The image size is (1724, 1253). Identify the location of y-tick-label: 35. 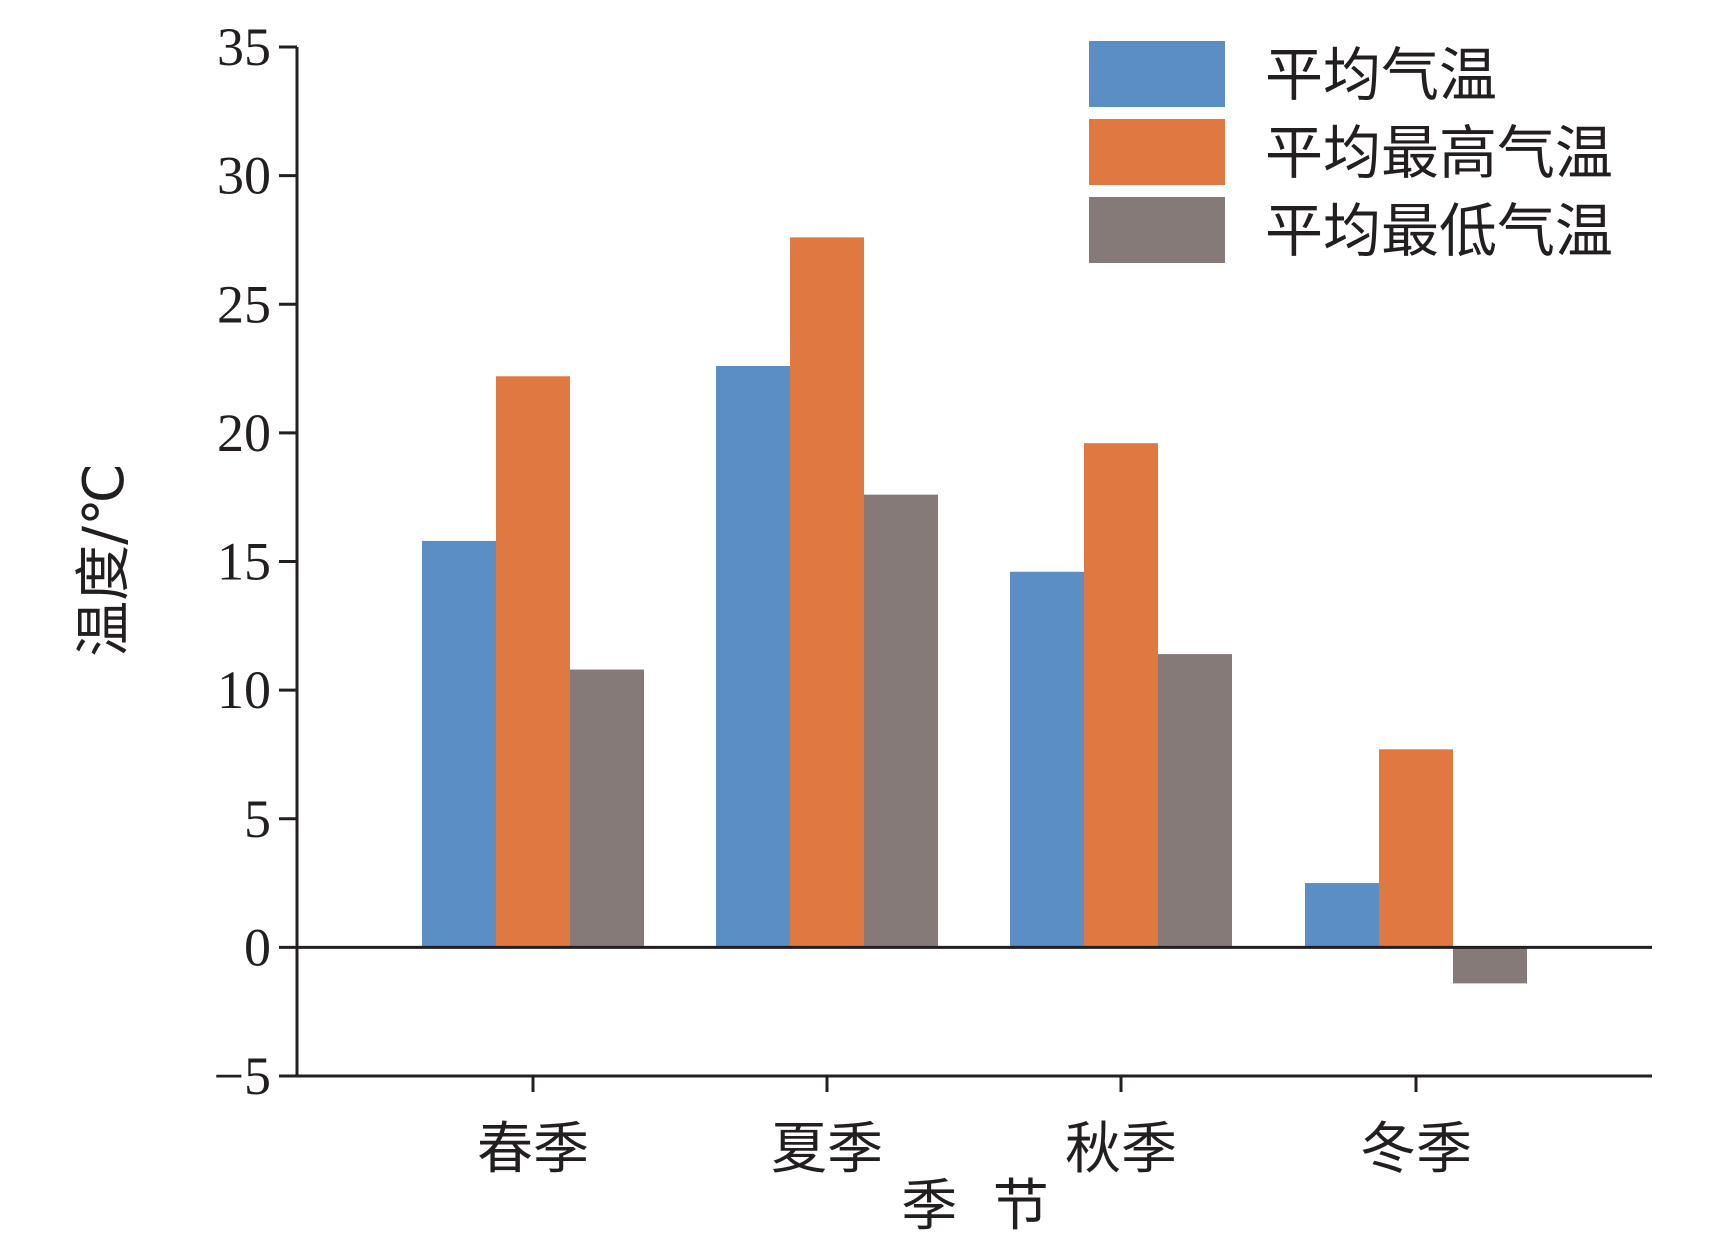
(244, 47).